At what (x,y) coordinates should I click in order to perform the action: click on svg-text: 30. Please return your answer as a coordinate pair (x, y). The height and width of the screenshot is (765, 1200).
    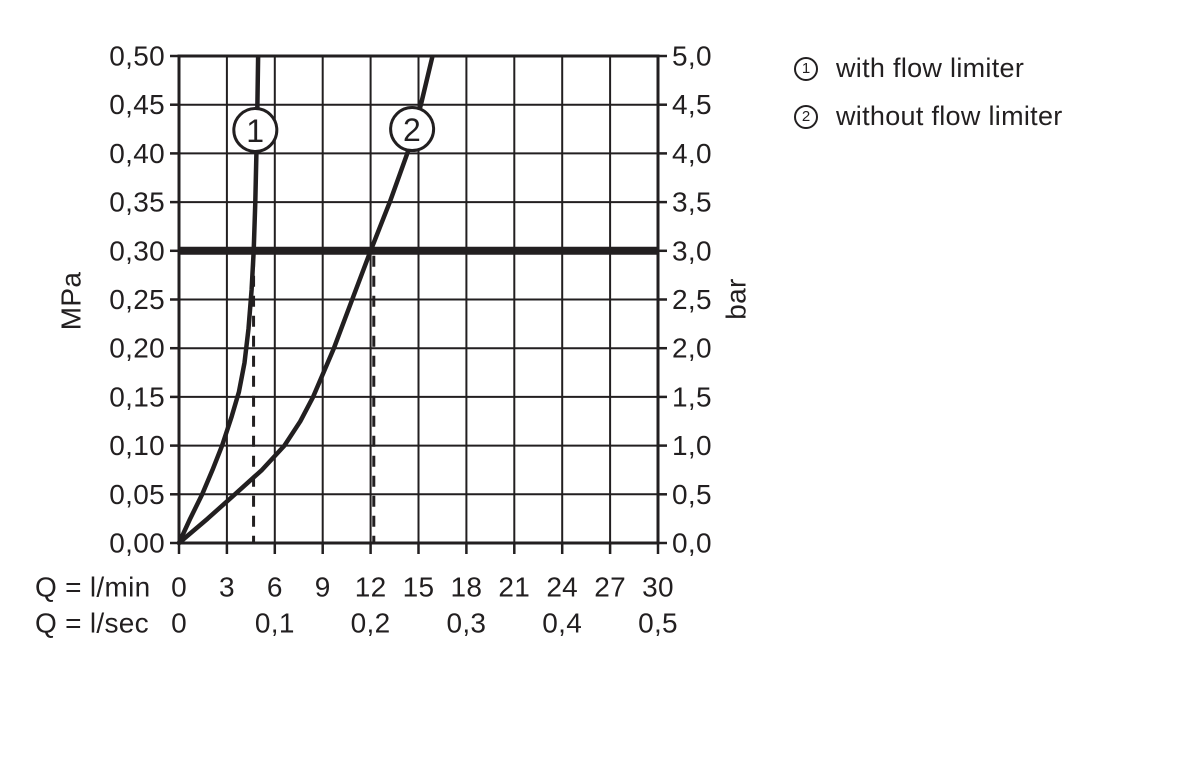
    Looking at the image, I should click on (658, 587).